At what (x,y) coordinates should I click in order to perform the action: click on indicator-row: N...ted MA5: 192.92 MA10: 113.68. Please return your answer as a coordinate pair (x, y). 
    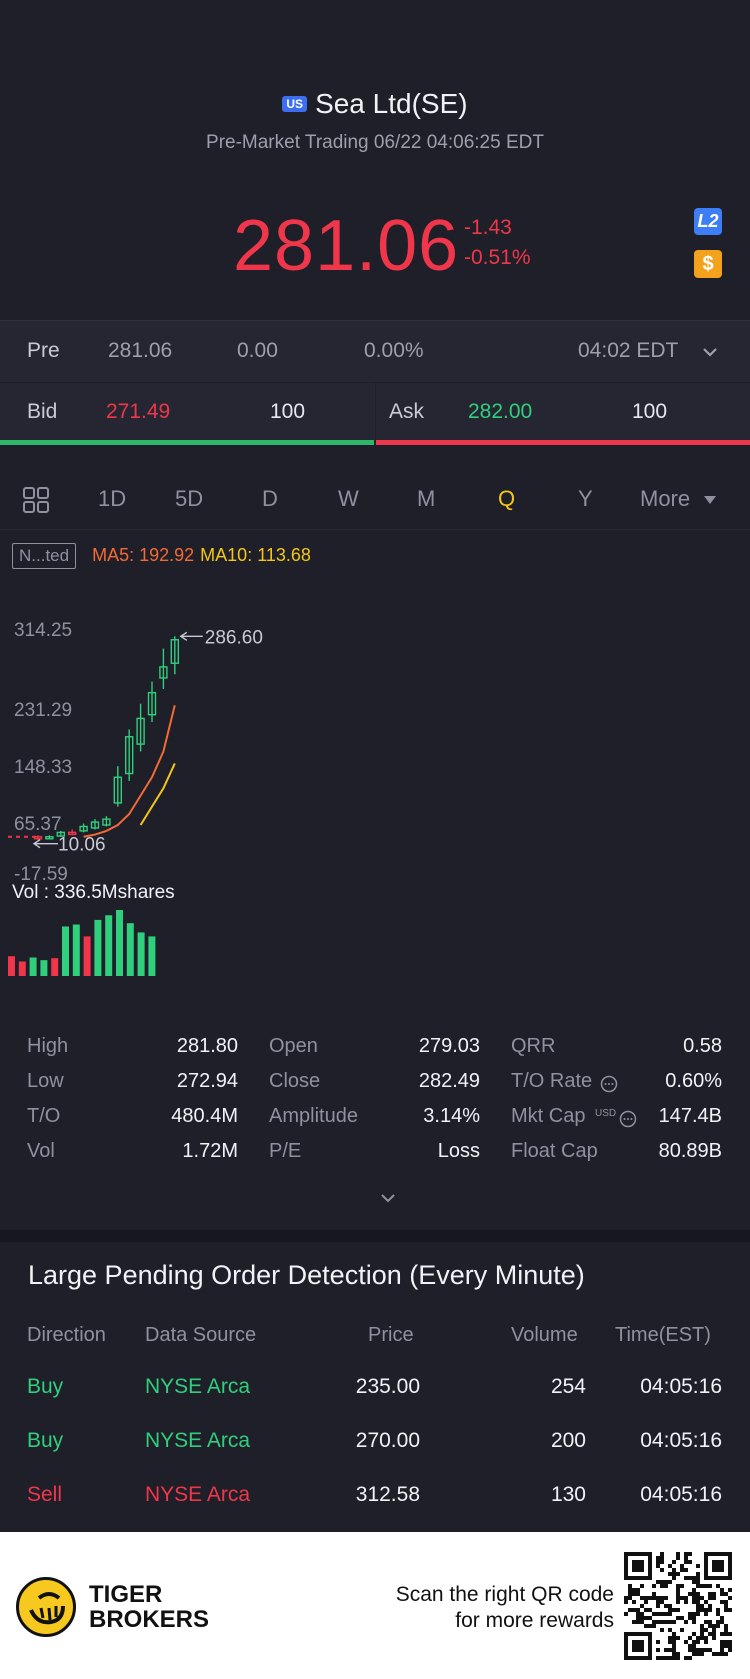
    Looking at the image, I should click on (161, 556).